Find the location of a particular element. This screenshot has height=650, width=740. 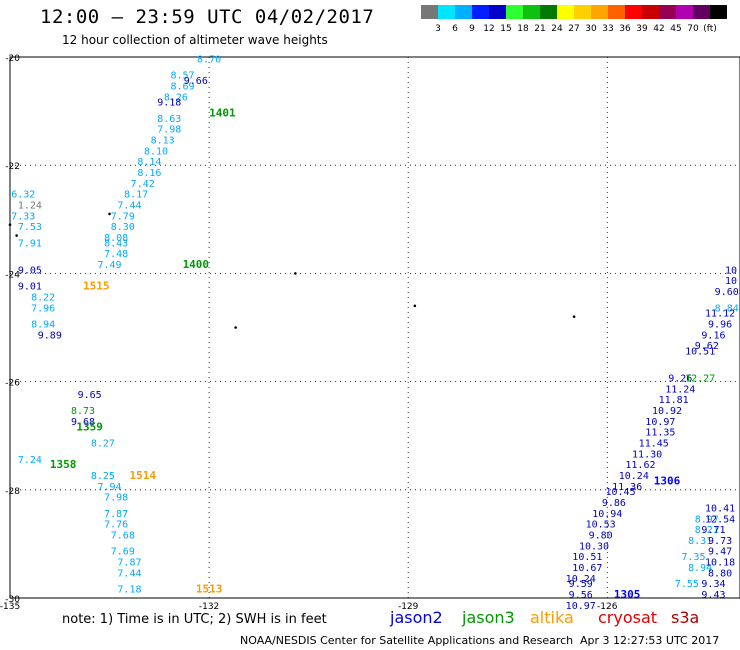

wave-height-label: 10.71 is located at coordinates (732, 281).